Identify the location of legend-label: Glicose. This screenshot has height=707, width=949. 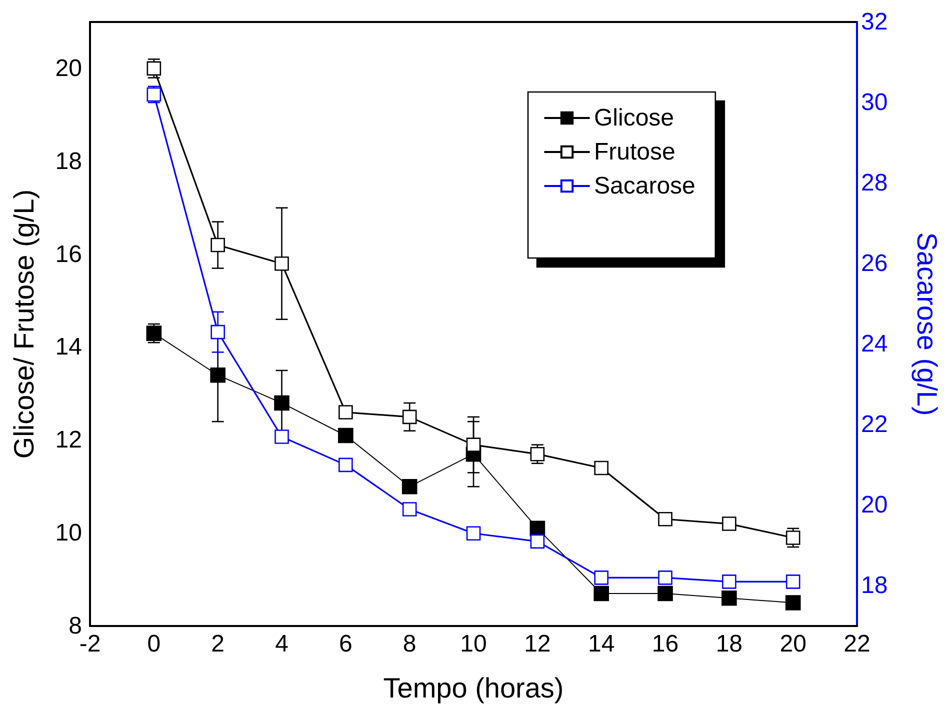
(634, 118).